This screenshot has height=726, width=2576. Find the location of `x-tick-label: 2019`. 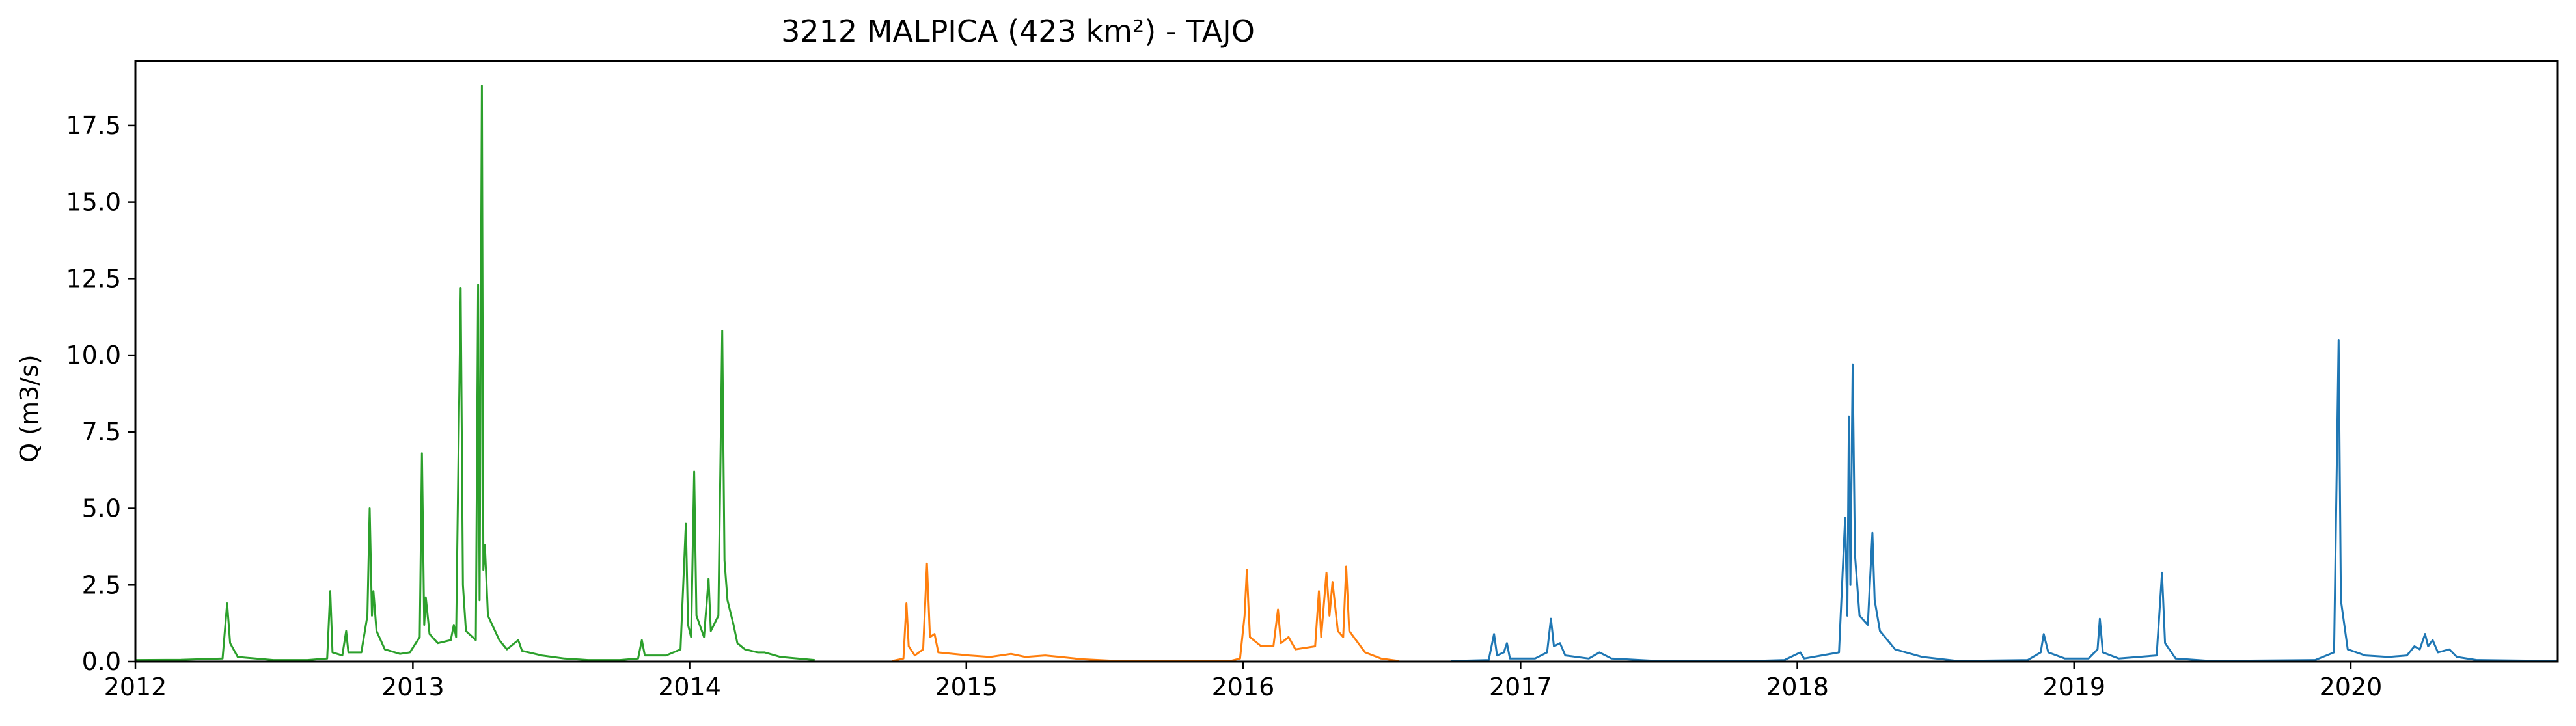

x-tick-label: 2019 is located at coordinates (2073, 687).